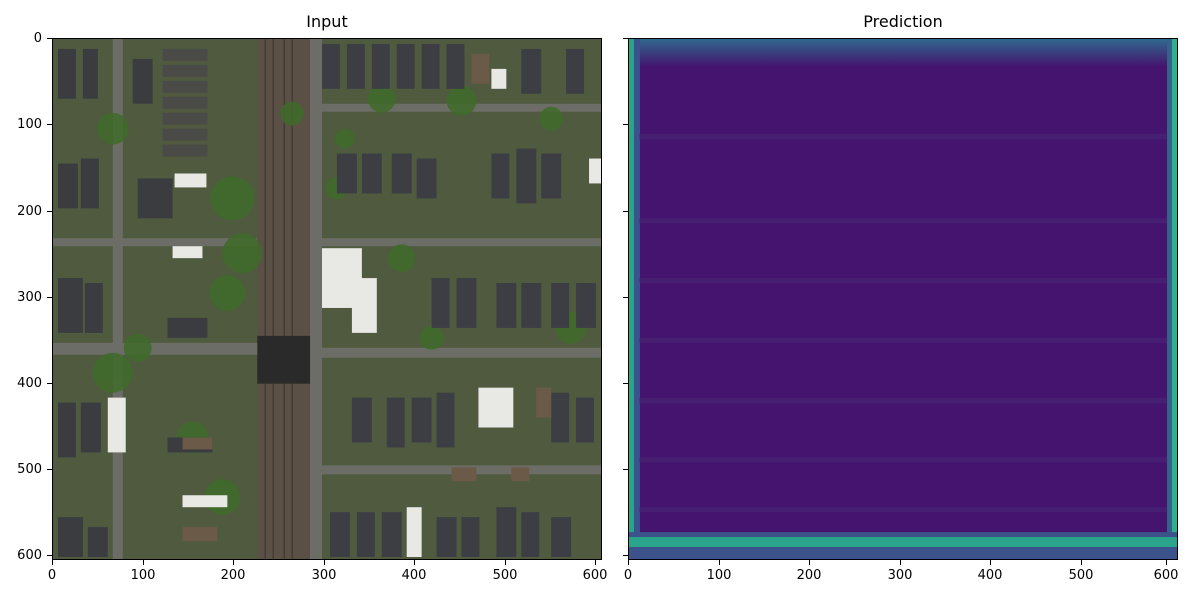 The width and height of the screenshot is (1200, 600). What do you see at coordinates (29, 469) in the screenshot?
I see `y-tick-label: 500` at bounding box center [29, 469].